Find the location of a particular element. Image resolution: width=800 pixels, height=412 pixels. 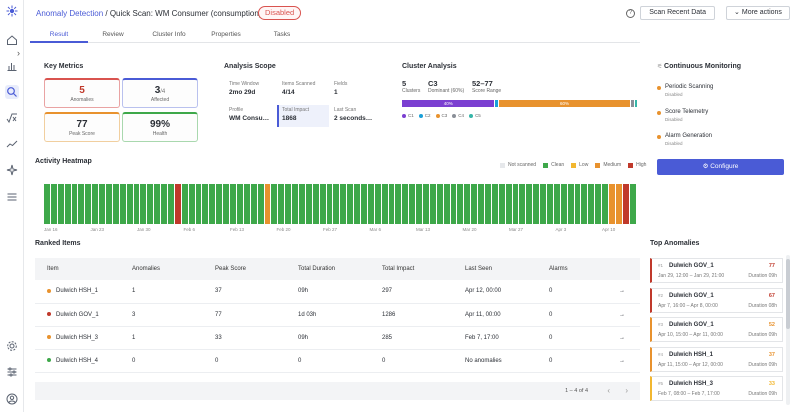

home-icon is located at coordinates (12, 40).